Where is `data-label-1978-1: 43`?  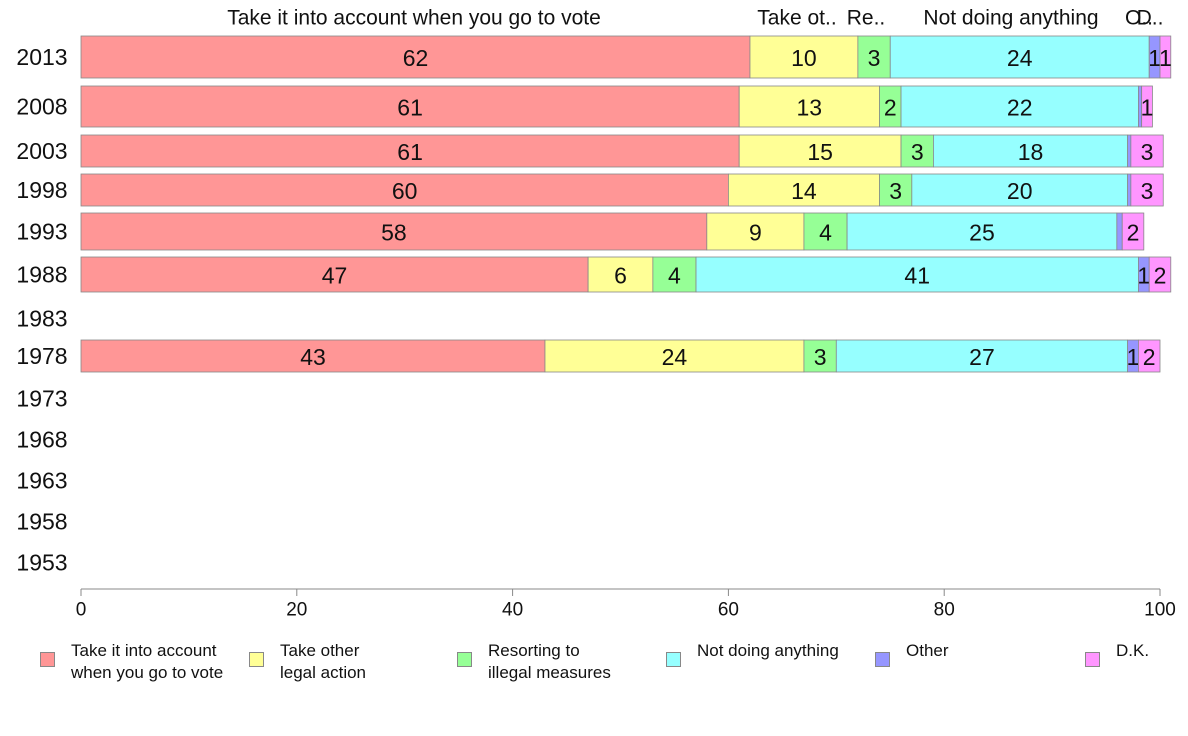
data-label-1978-1: 43 is located at coordinates (313, 357).